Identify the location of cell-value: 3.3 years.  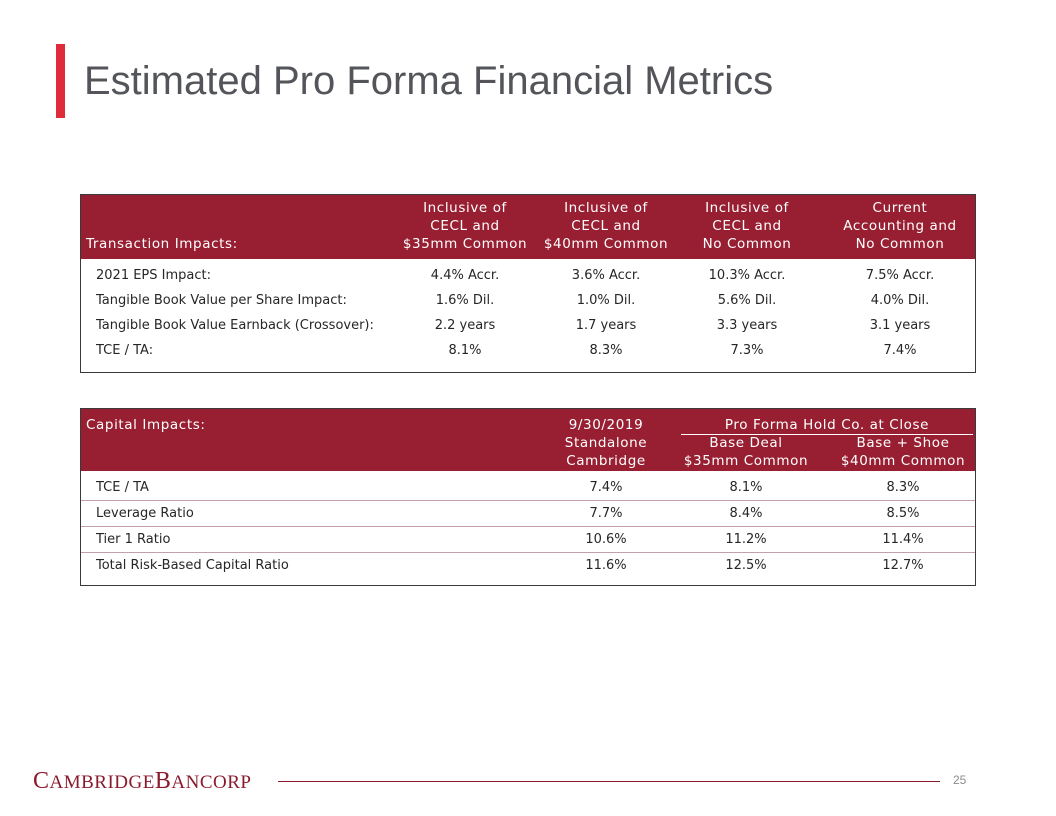
(747, 325).